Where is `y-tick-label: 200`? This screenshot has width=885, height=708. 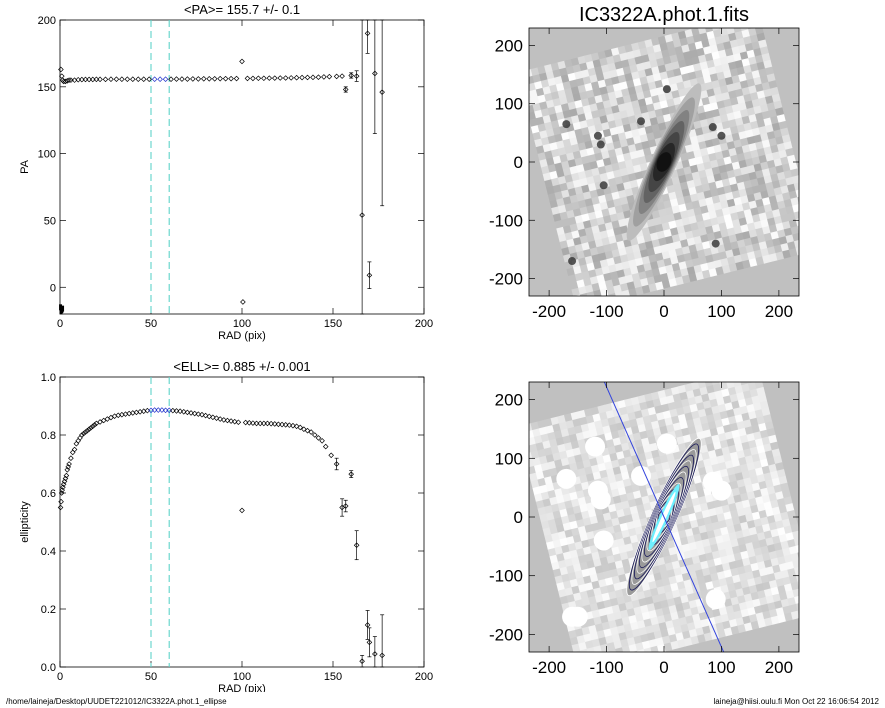 y-tick-label: 200 is located at coordinates (509, 45).